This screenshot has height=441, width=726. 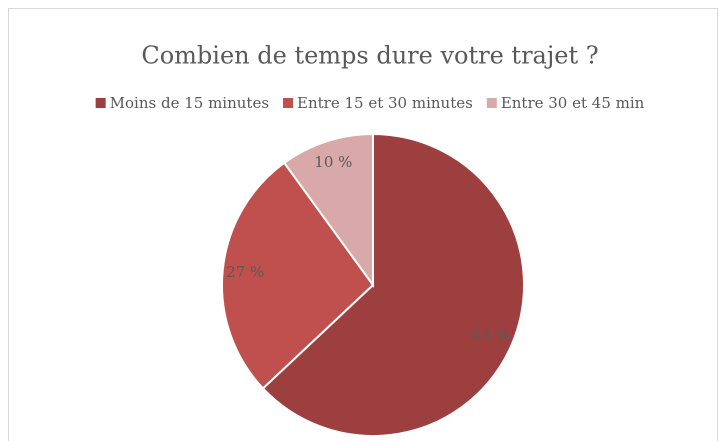 What do you see at coordinates (189, 103) in the screenshot?
I see `legend-label: Moins de 15 minutes` at bounding box center [189, 103].